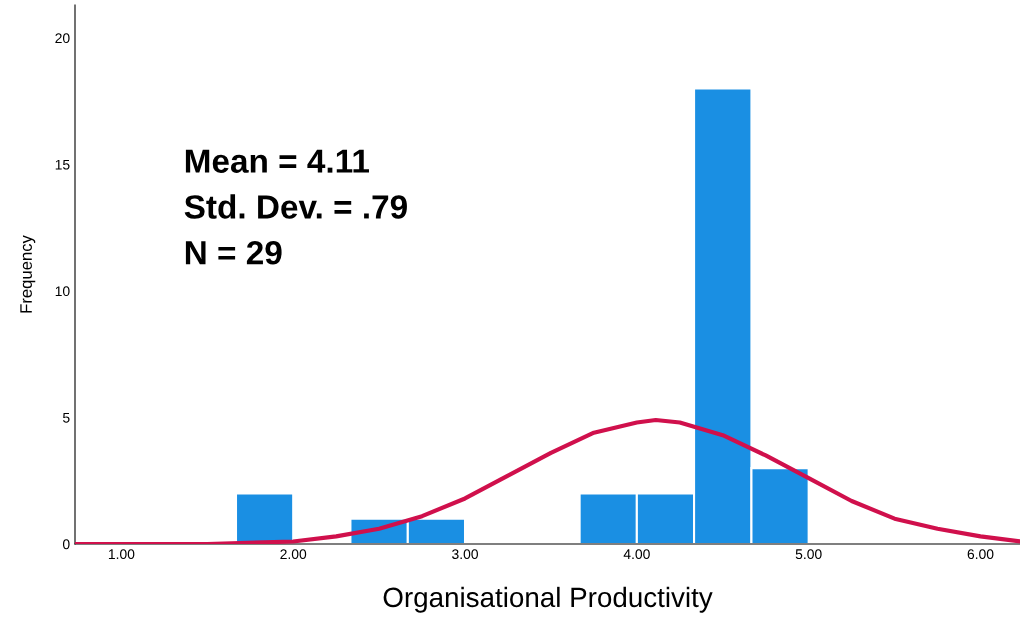  Describe the element at coordinates (465, 554) in the screenshot. I see `x-tick-label: 3.00` at that location.